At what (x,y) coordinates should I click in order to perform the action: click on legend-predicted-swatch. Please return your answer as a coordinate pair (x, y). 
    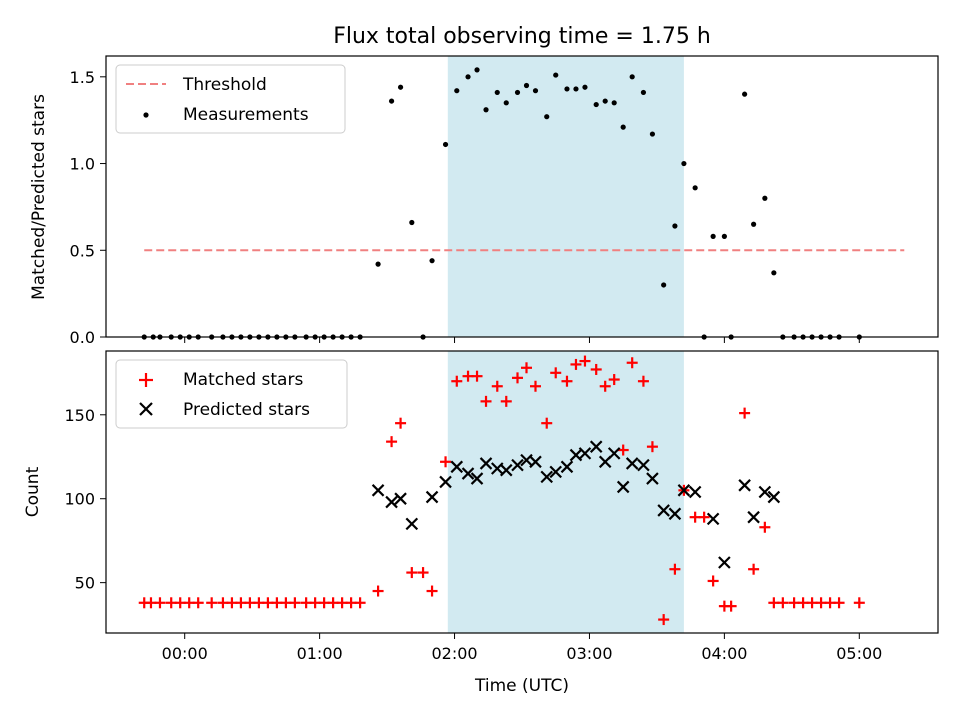
    Looking at the image, I should click on (146, 409).